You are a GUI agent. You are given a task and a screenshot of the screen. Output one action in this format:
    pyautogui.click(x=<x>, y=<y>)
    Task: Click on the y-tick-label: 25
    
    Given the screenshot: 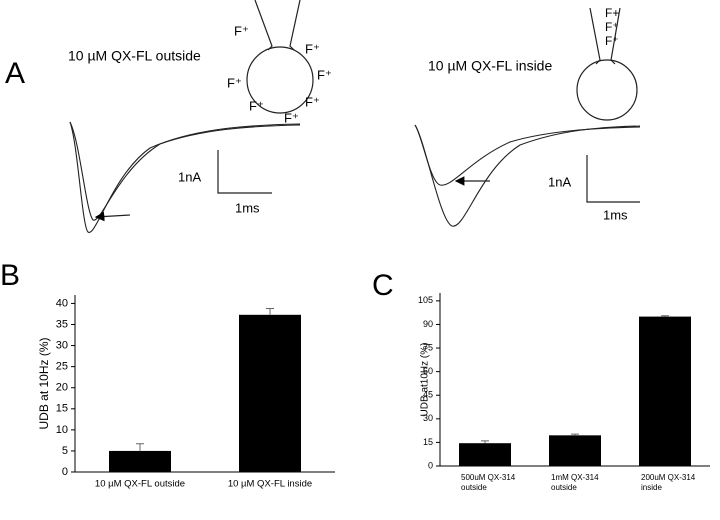 What is the action you would take?
    pyautogui.click(x=62, y=367)
    